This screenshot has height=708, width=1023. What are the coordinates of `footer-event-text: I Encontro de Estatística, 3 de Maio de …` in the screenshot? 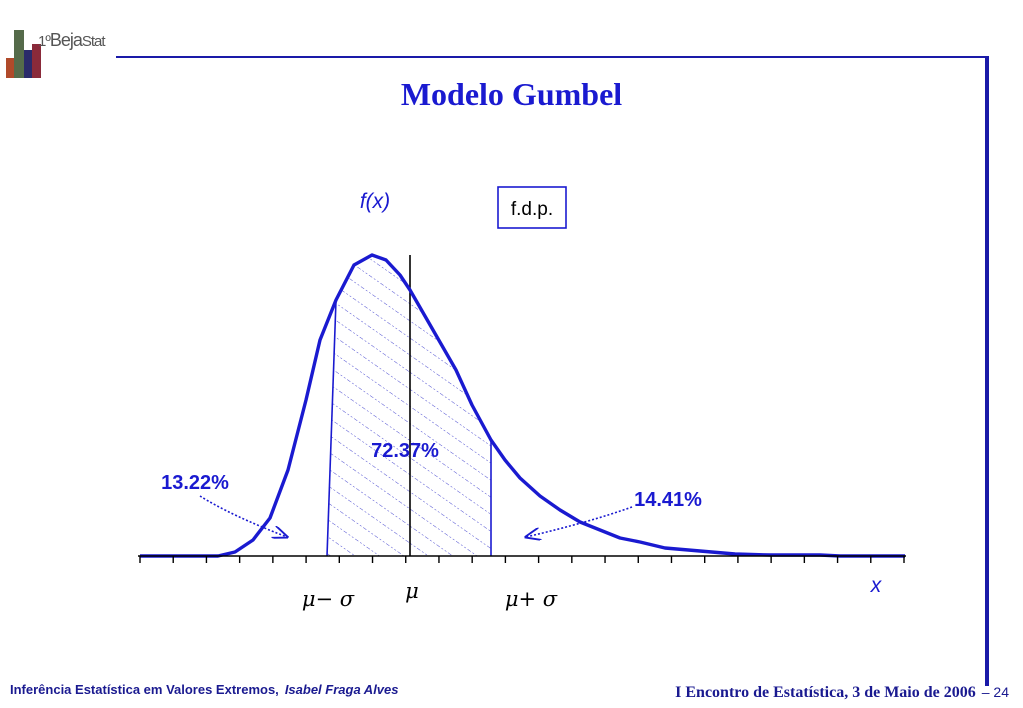 It's located at (825, 692).